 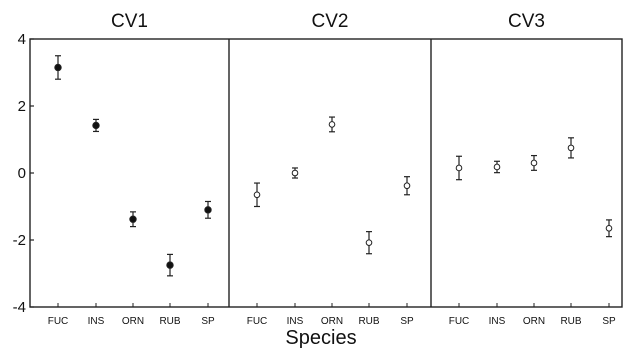 What do you see at coordinates (320, 338) in the screenshot?
I see `x-axis-label: Species` at bounding box center [320, 338].